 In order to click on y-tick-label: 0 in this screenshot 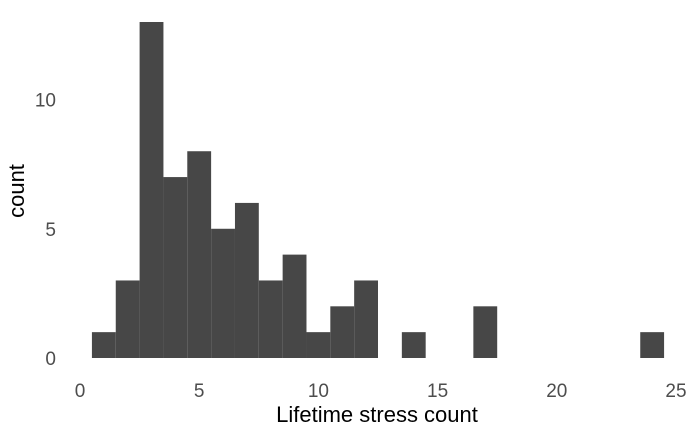, I will do `click(50, 359)`.